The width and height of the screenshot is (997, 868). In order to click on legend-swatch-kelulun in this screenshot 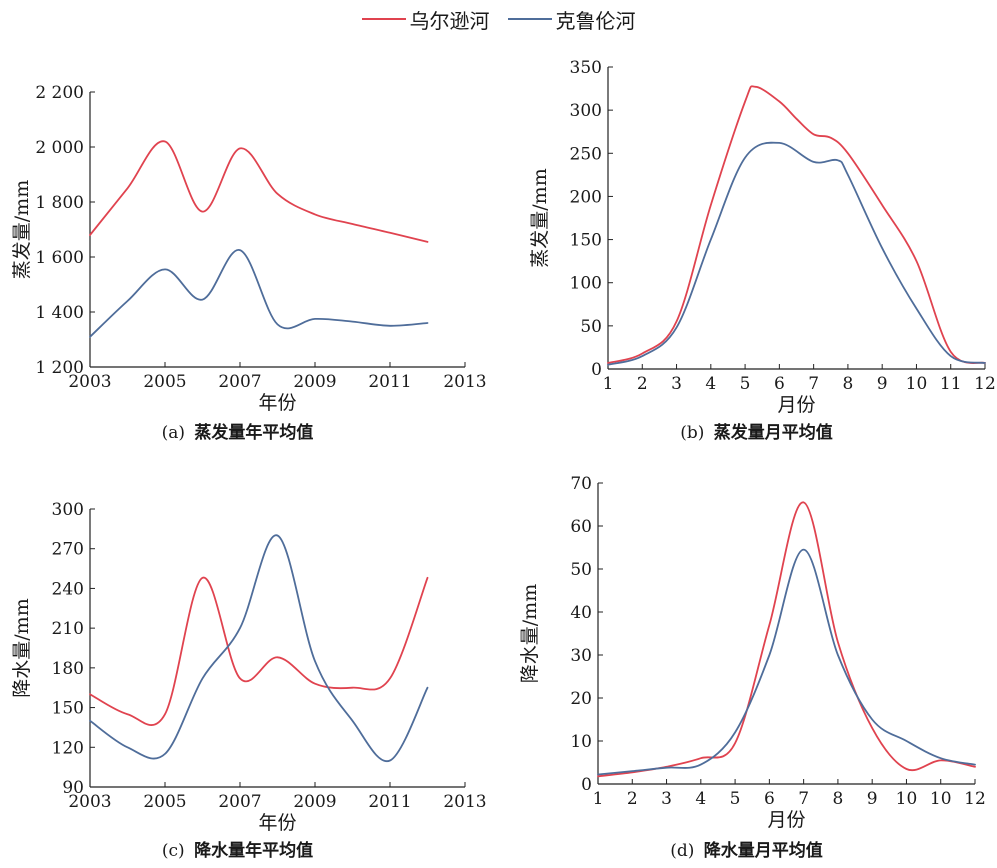, I will do `click(529, 19)`.